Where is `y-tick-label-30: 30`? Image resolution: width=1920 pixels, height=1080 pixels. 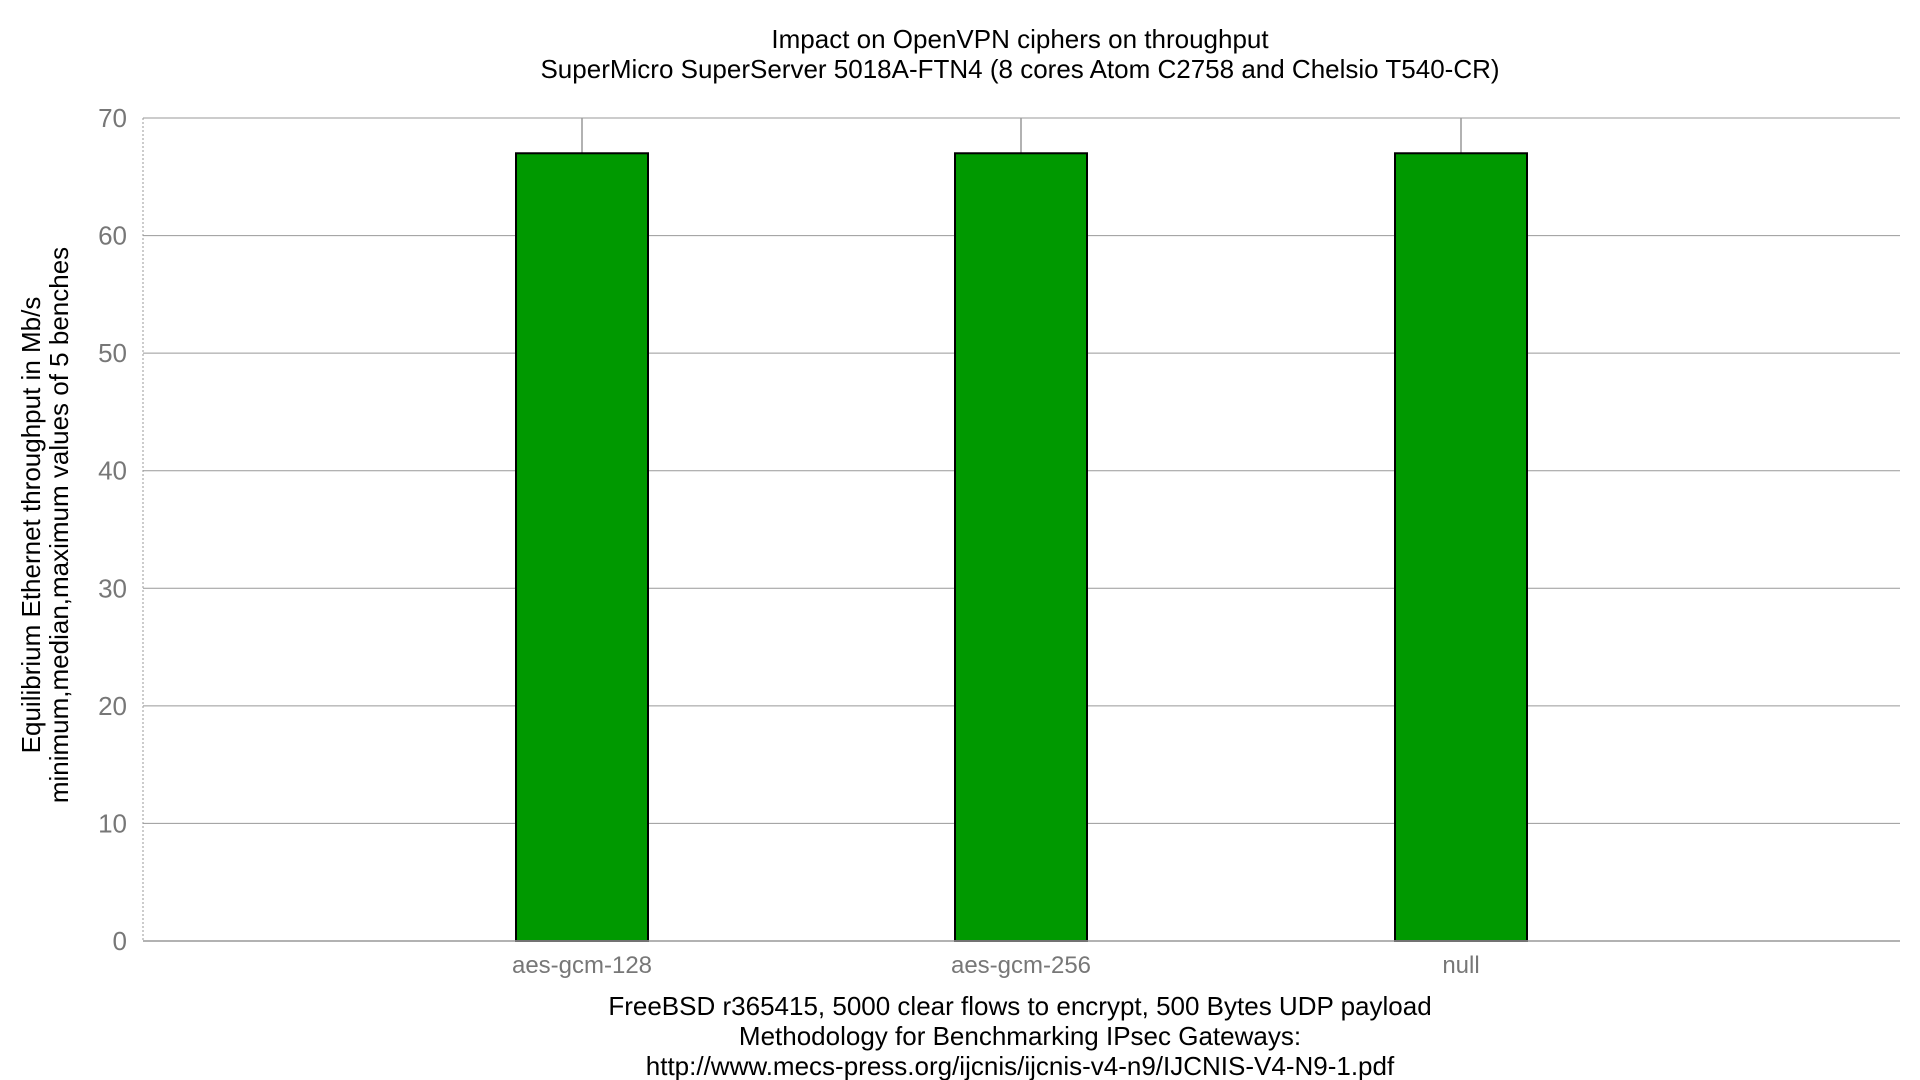 y-tick-label-30: 30 is located at coordinates (112, 588).